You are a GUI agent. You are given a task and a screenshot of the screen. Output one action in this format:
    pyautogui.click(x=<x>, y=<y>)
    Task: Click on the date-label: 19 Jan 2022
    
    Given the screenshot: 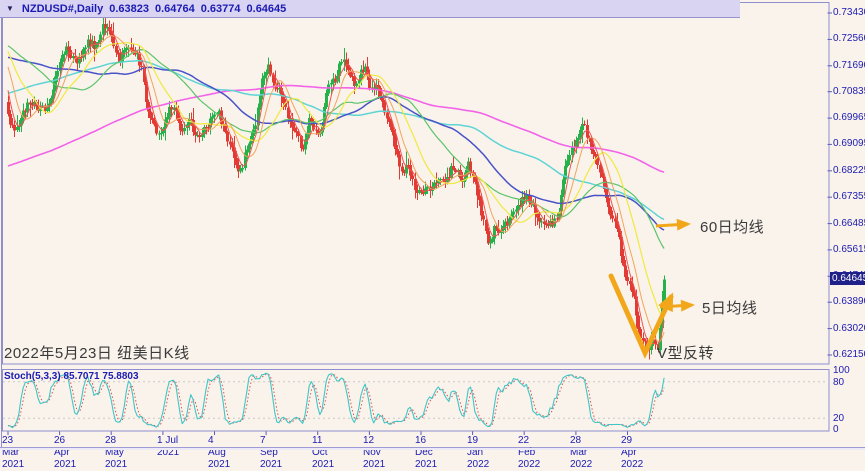 What is the action you would take?
    pyautogui.click(x=478, y=452)
    